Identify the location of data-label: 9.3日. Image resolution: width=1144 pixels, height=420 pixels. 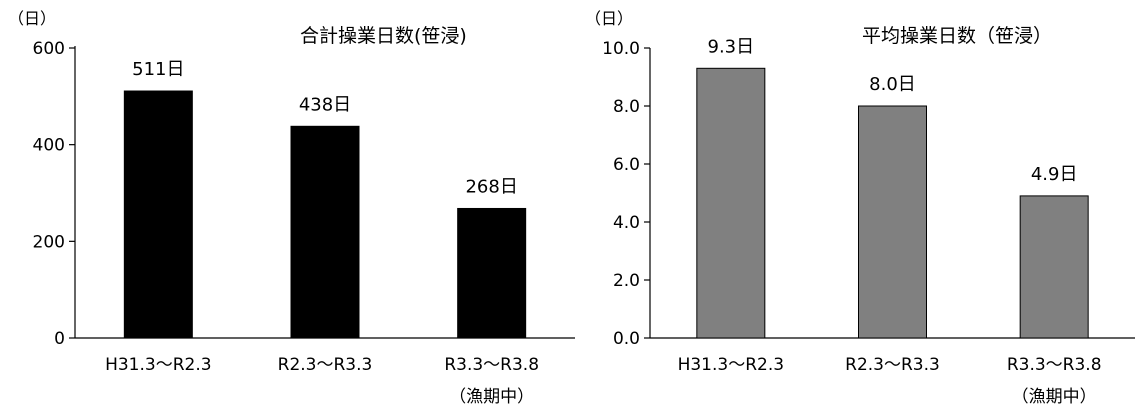
(731, 46).